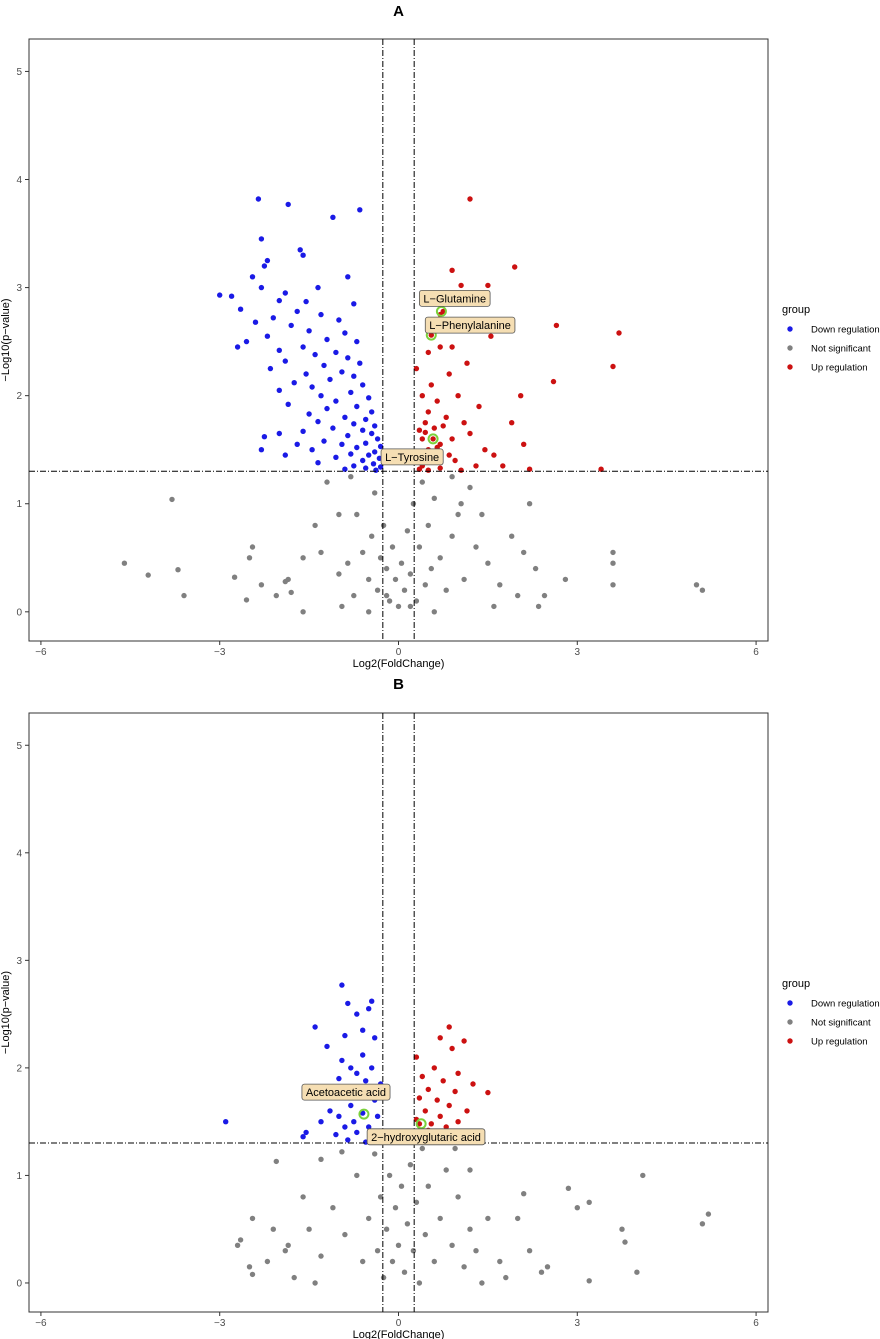 The width and height of the screenshot is (880, 1339). I want to click on metabolite-label: Acetoacetic acid, so click(346, 1093).